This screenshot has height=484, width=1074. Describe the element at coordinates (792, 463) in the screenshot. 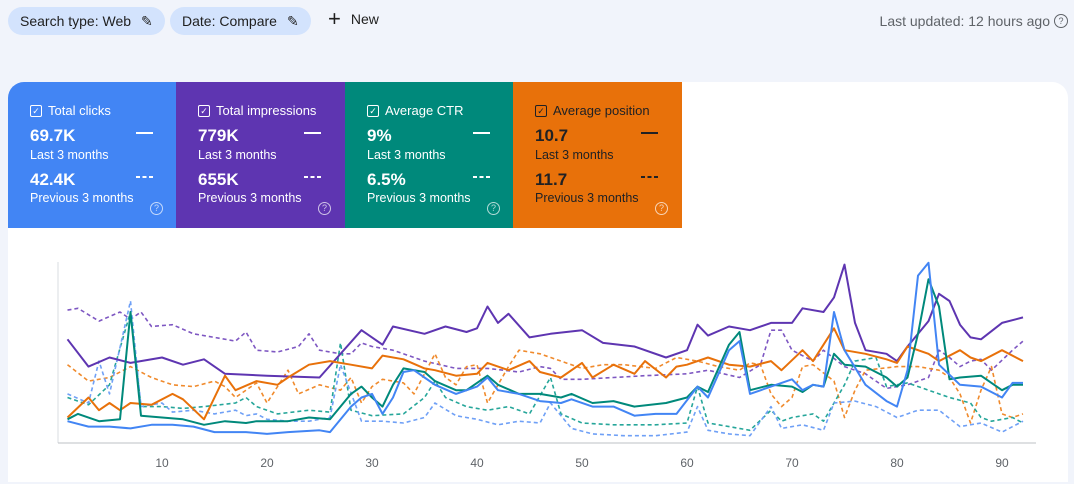

I see `x-tick-label: 70` at that location.